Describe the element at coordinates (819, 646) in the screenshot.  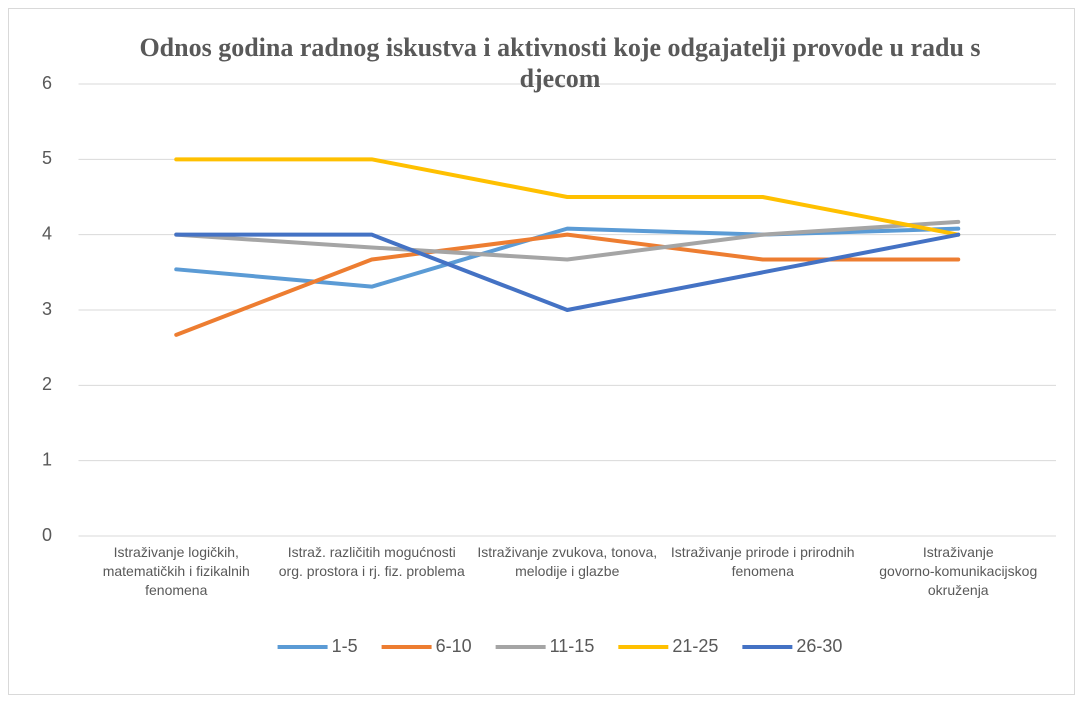
I see `legend-label: 26-30` at that location.